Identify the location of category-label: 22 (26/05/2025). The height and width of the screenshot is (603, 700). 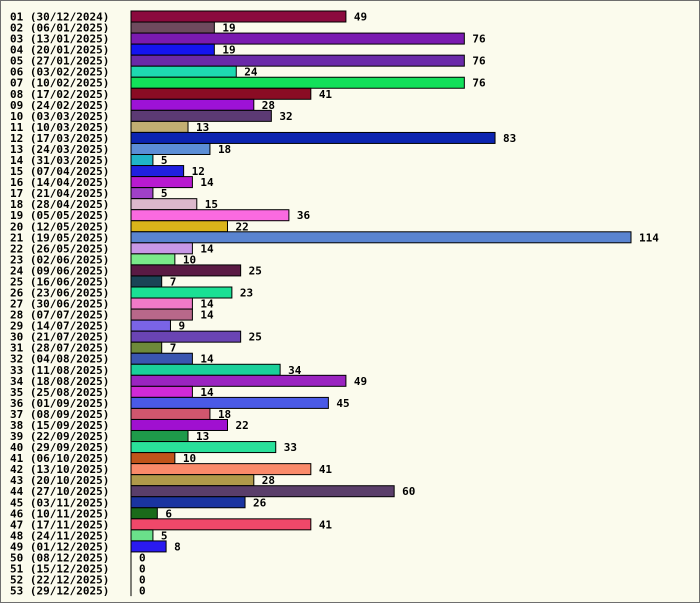
(59, 248).